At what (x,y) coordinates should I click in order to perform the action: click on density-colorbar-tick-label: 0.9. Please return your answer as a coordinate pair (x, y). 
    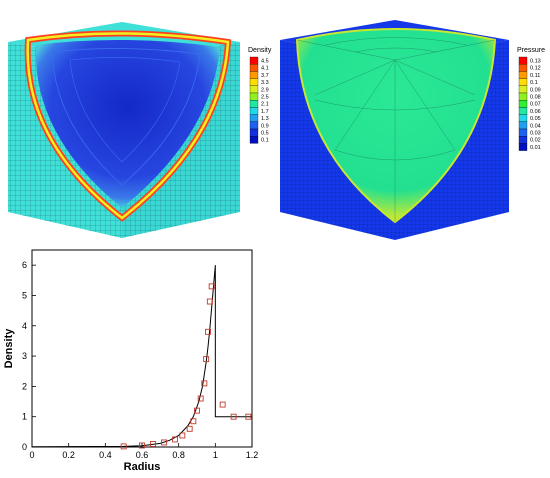
    Looking at the image, I should click on (265, 126).